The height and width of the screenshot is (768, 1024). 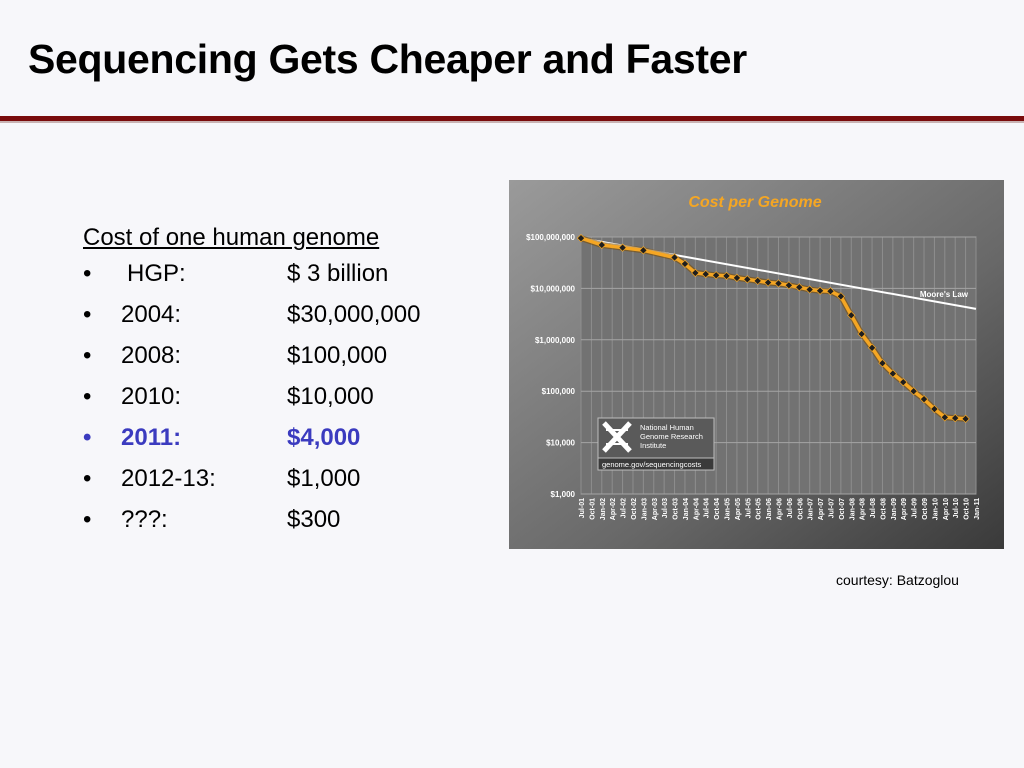 What do you see at coordinates (904, 509) in the screenshot?
I see `x-tick-label: Apr-09` at bounding box center [904, 509].